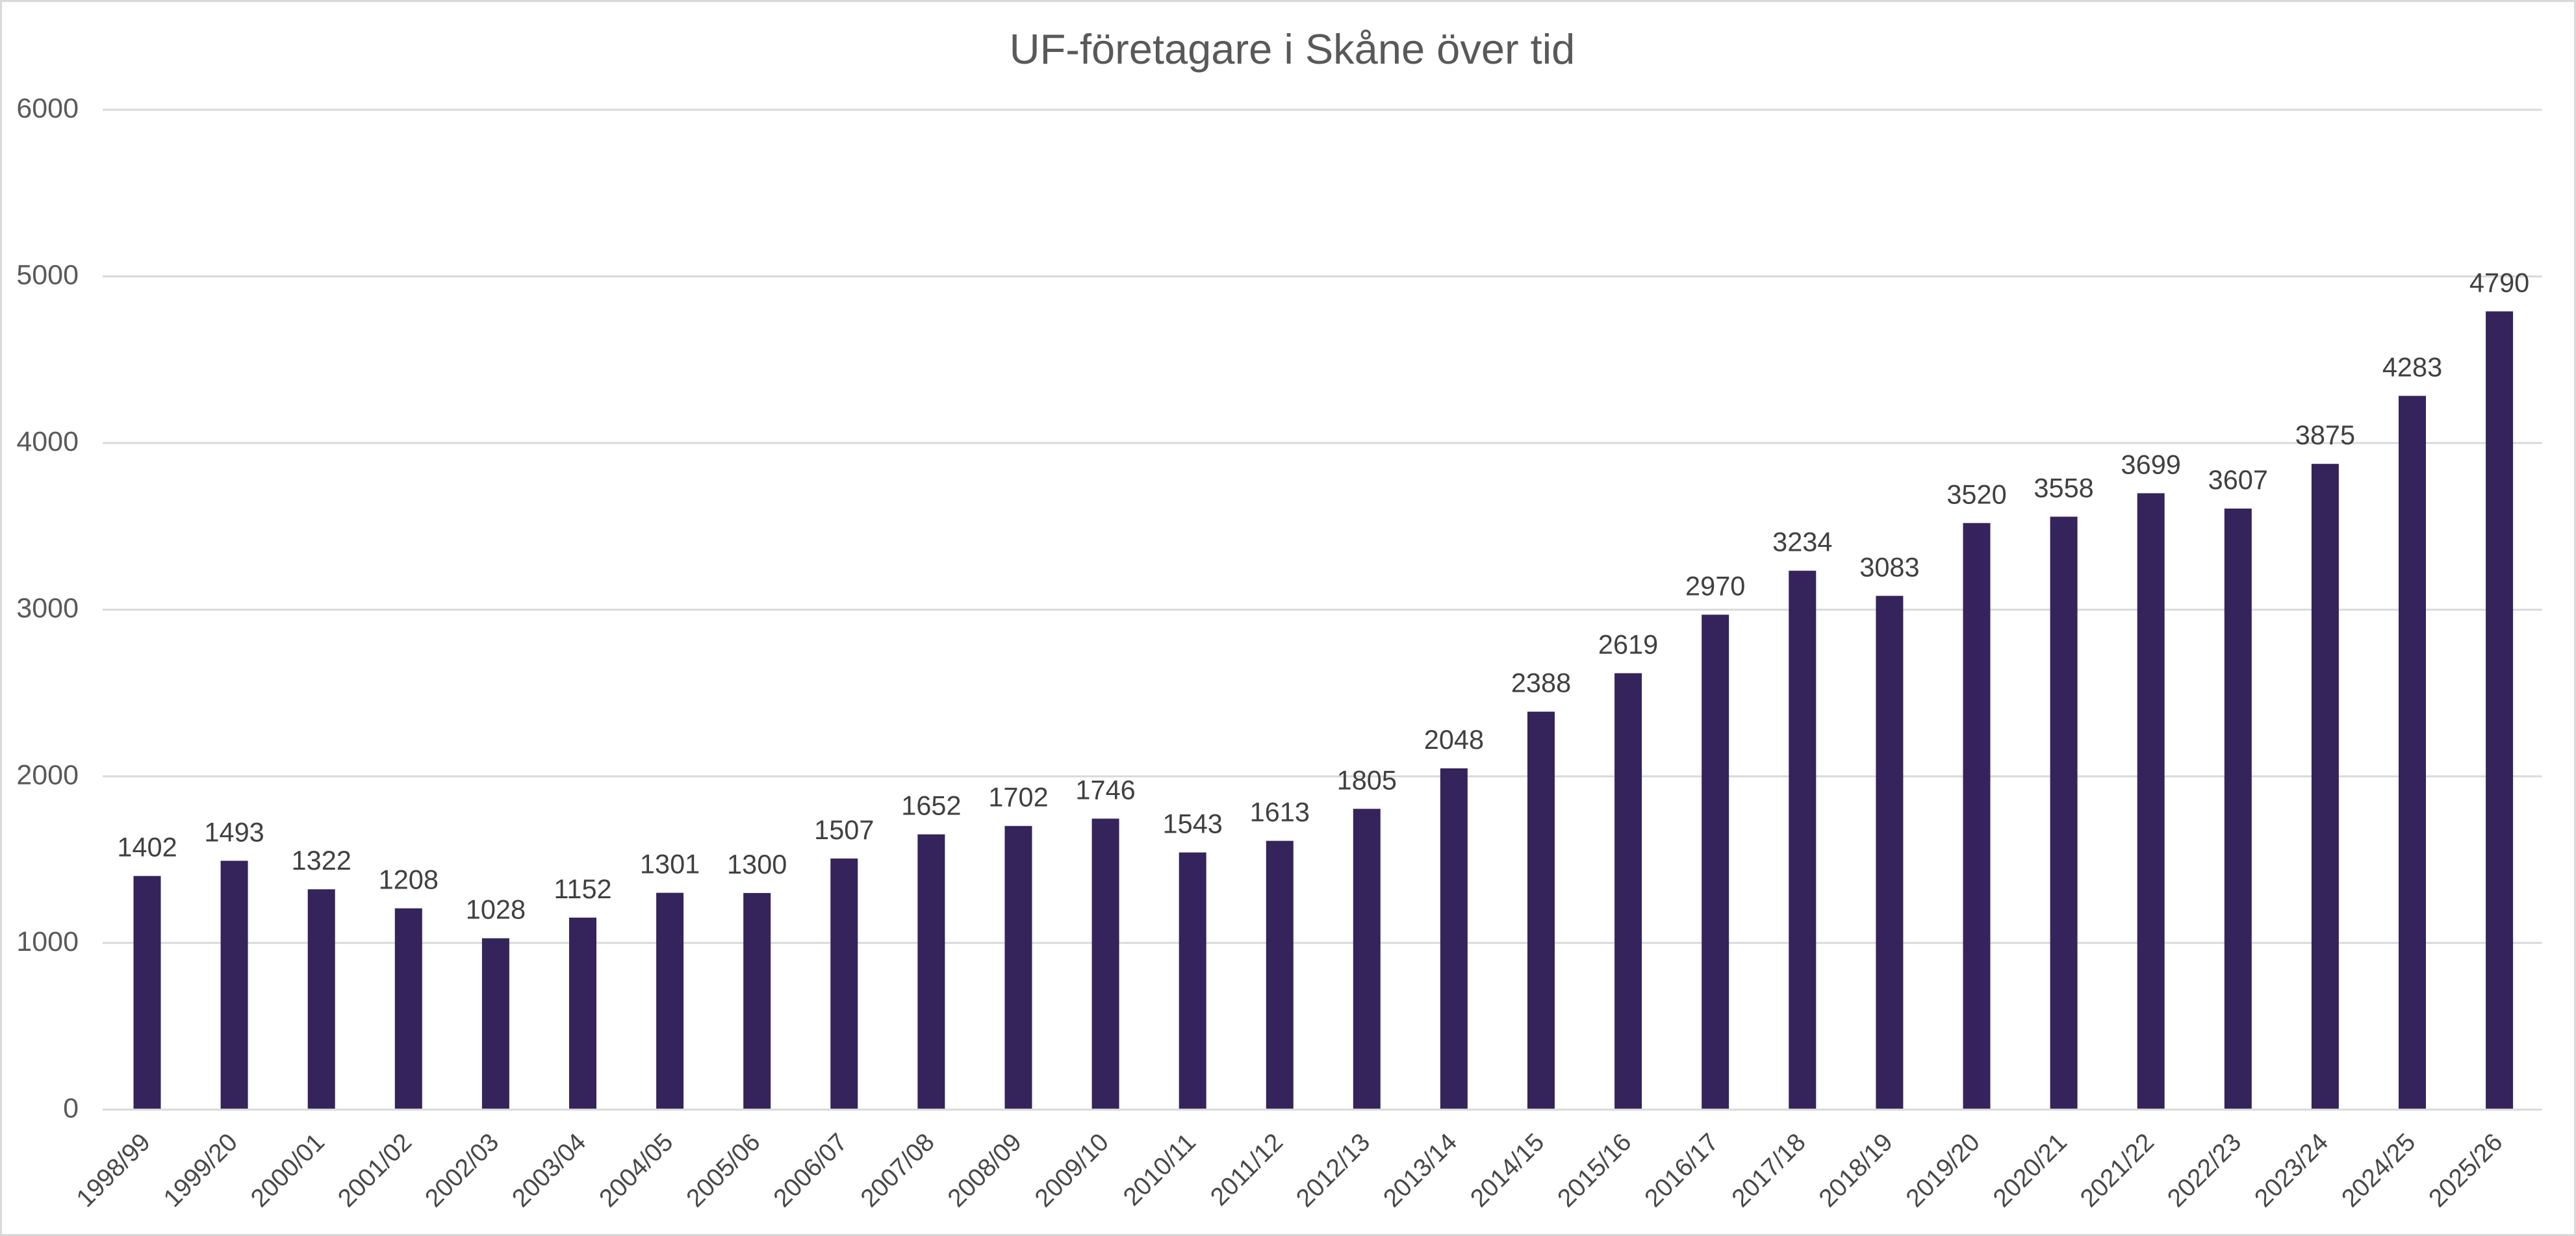 This screenshot has height=1236, width=2576. What do you see at coordinates (1541, 683) in the screenshot?
I see `svg-text: 2388` at bounding box center [1541, 683].